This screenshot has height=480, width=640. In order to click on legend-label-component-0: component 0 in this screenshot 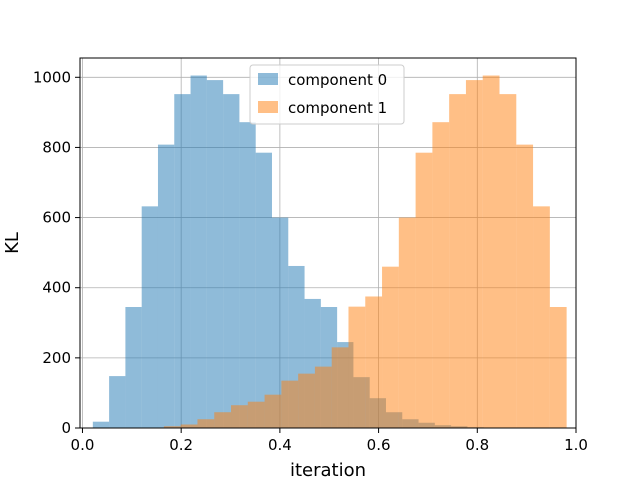, I will do `click(337, 80)`.